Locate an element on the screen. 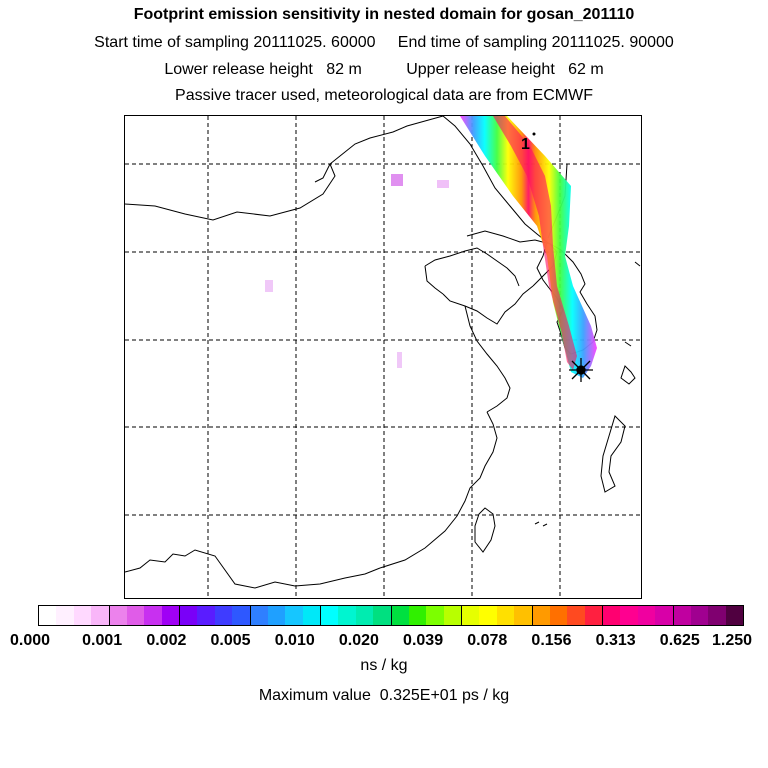  marker-label: 1 is located at coordinates (525, 144).